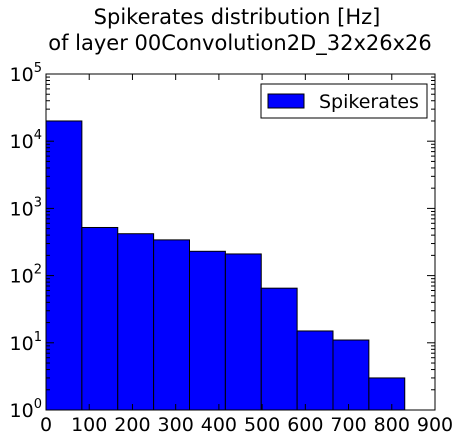 This screenshot has width=461, height=440. I want to click on x-tick-label: 800, so click(392, 425).